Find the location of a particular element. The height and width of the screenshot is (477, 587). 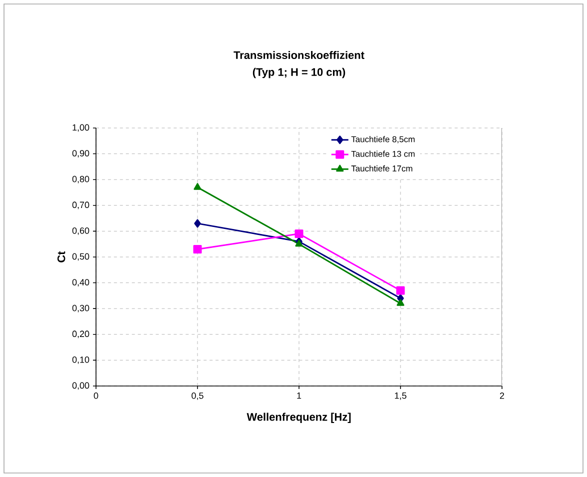

y-tick-label: 0,30 is located at coordinates (81, 308).